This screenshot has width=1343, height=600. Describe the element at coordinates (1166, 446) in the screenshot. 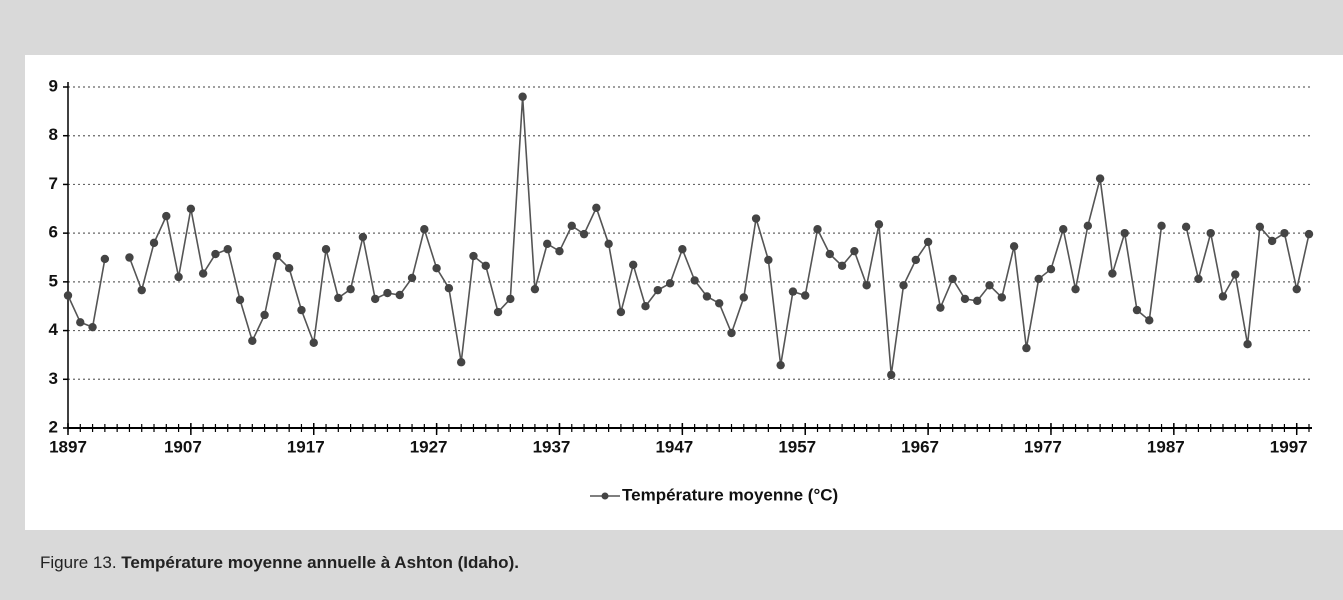

I see `x-tick-label: 1987` at that location.